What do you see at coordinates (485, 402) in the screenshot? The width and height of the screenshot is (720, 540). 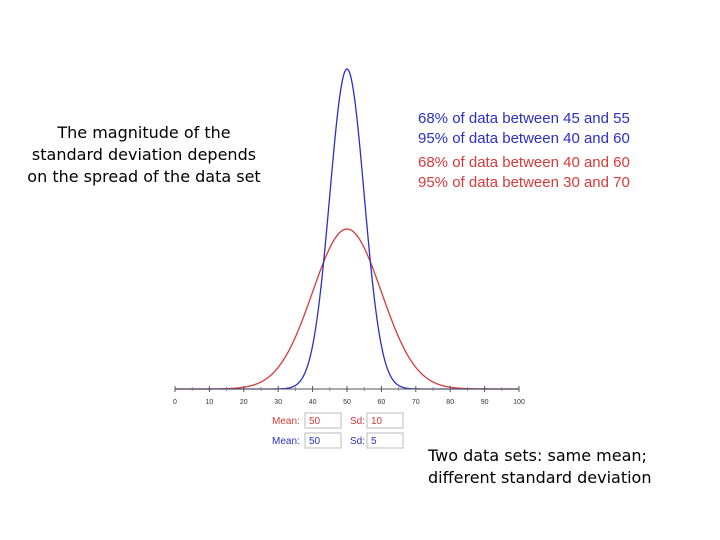 I see `x-tick-label: 90` at bounding box center [485, 402].